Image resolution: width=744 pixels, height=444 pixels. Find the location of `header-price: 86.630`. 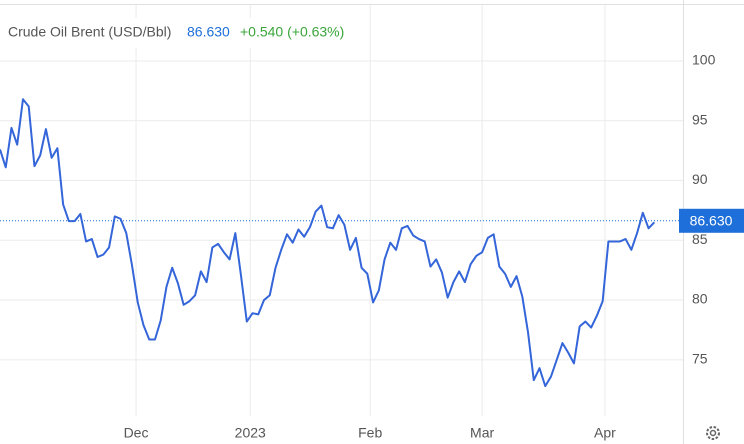

header-price: 86.630 is located at coordinates (208, 32).